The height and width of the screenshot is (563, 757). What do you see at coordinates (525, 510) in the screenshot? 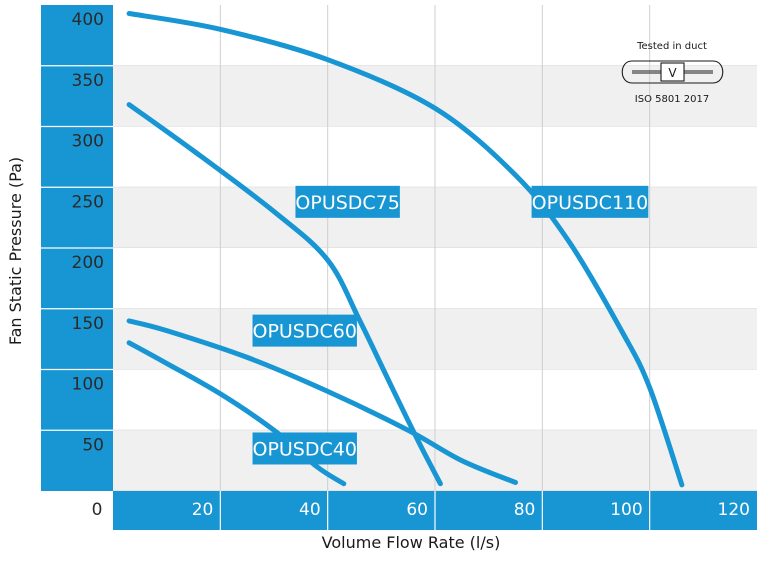
I see `x-tick-label: 80` at bounding box center [525, 510].